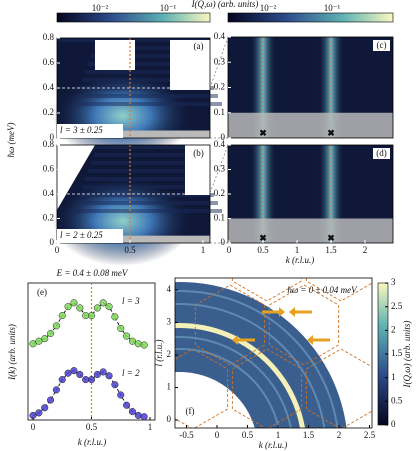 The image size is (416, 451). I want to click on panel-tag: (e), so click(42, 292).